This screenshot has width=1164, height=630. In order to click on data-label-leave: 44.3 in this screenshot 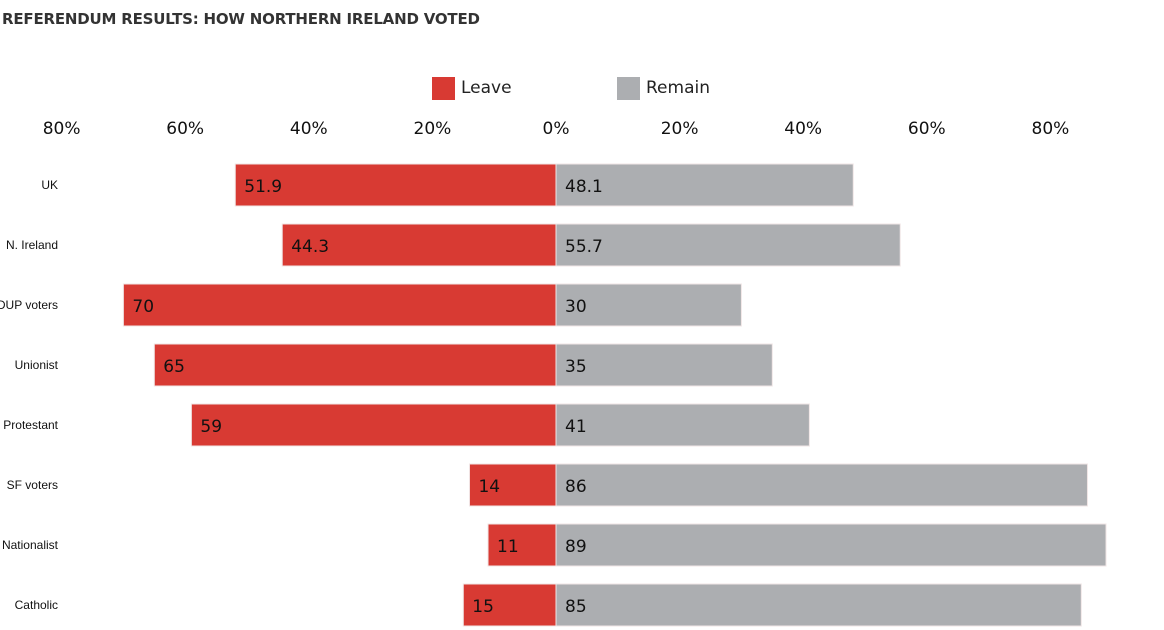, I will do `click(310, 247)`.